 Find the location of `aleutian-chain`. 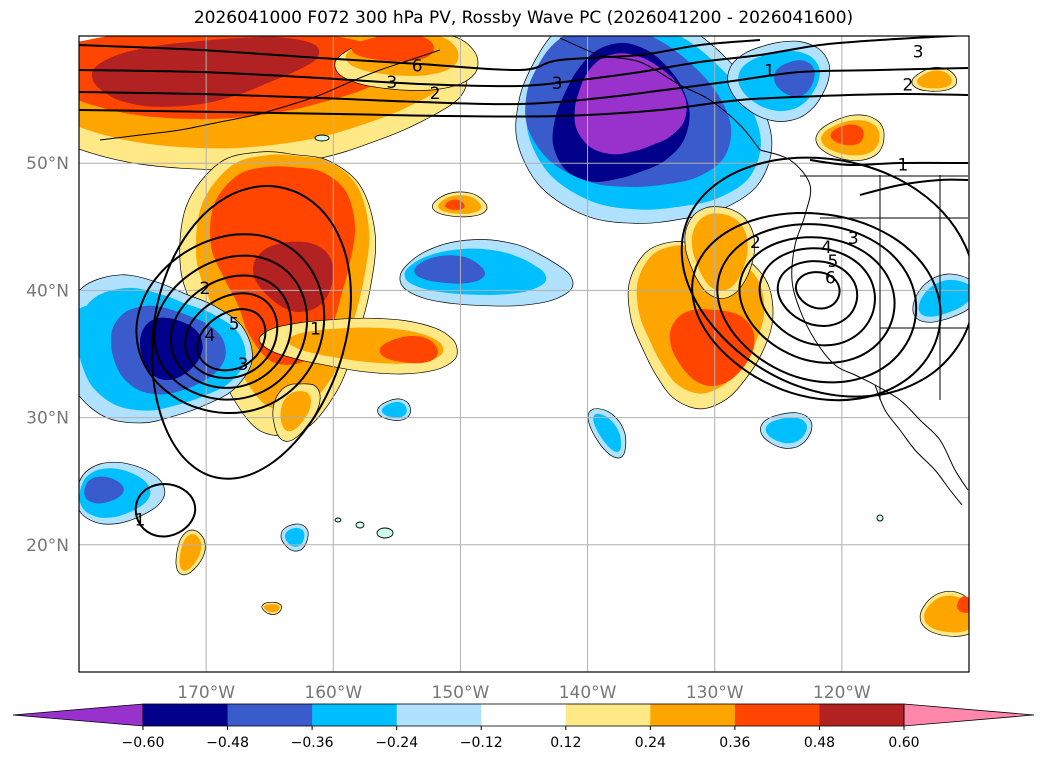

aleutian-chain is located at coordinates (270, 95).